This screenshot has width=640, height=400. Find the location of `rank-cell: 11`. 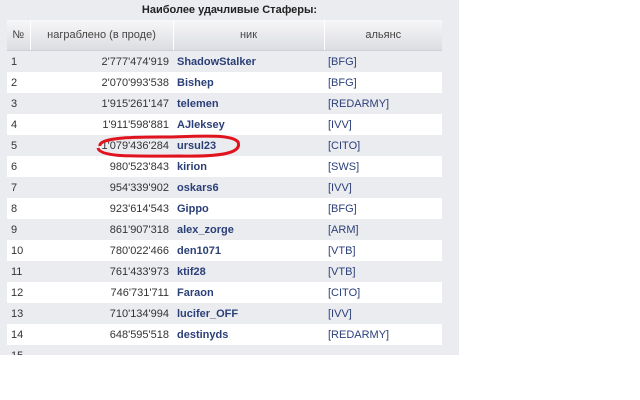

rank-cell: 11 is located at coordinates (17, 271).